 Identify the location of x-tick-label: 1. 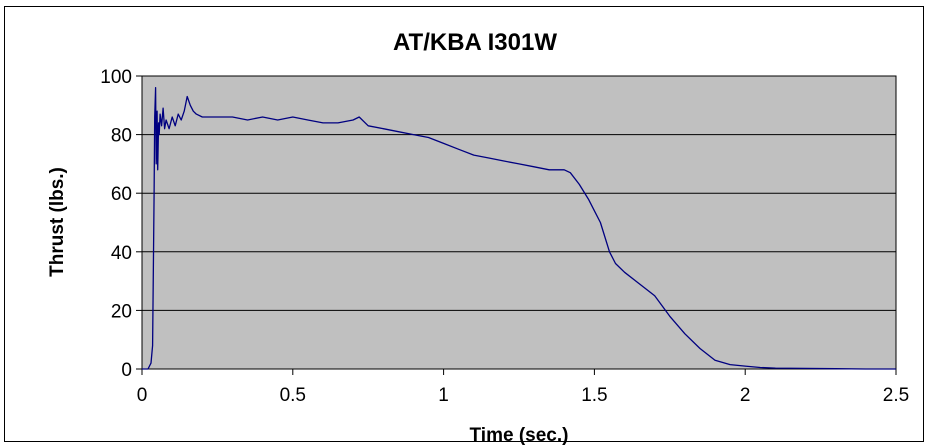
(443, 395).